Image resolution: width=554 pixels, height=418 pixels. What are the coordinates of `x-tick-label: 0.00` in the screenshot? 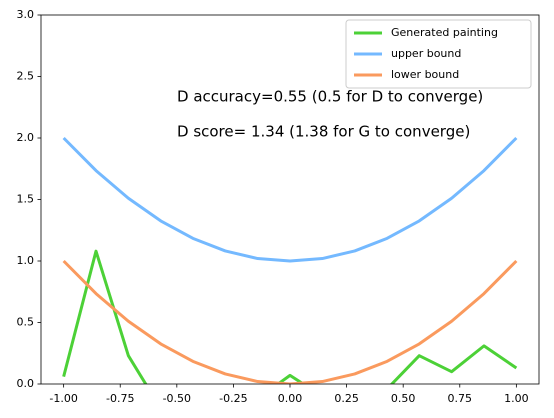 It's located at (290, 398).